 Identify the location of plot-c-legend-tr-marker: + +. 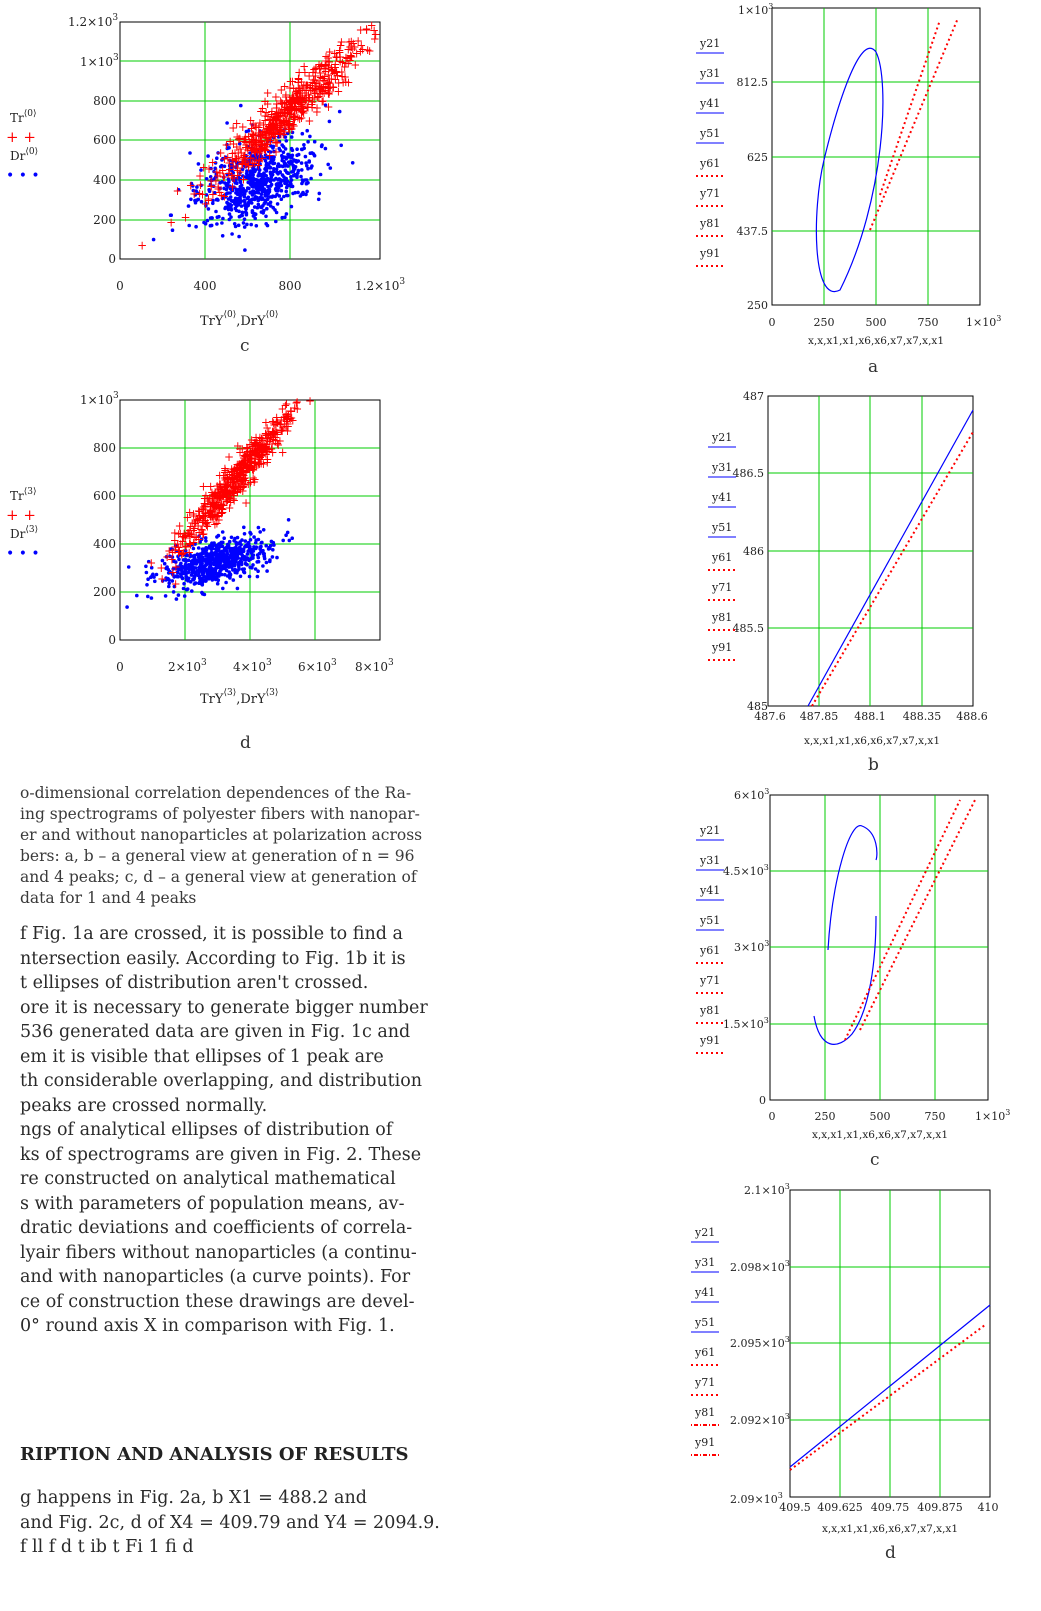
(21, 137).